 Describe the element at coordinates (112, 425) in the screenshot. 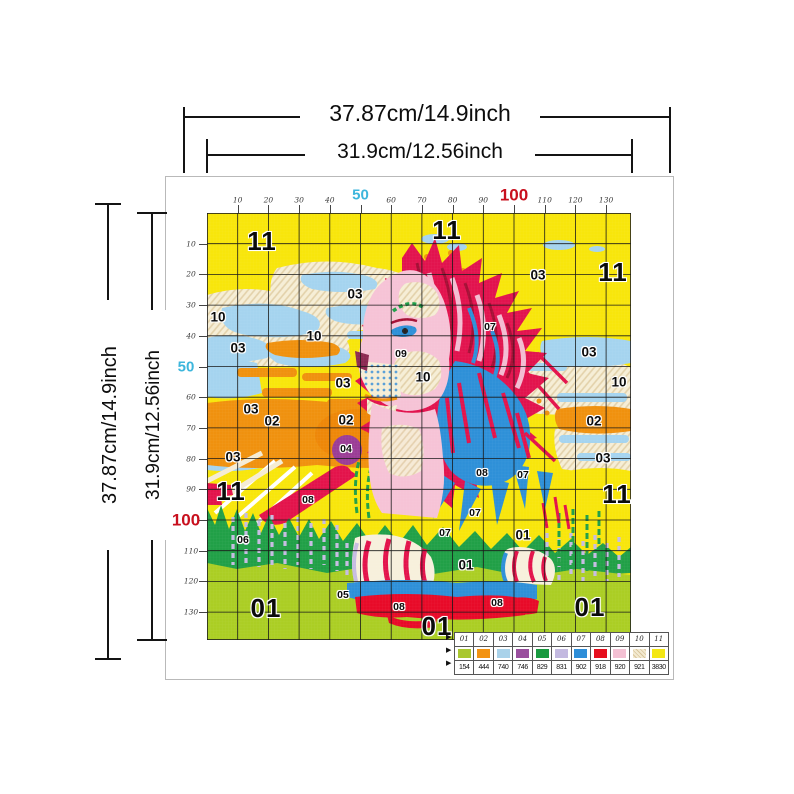

I see `dim-label-height-total: 37.87cm/14.9inch` at that location.